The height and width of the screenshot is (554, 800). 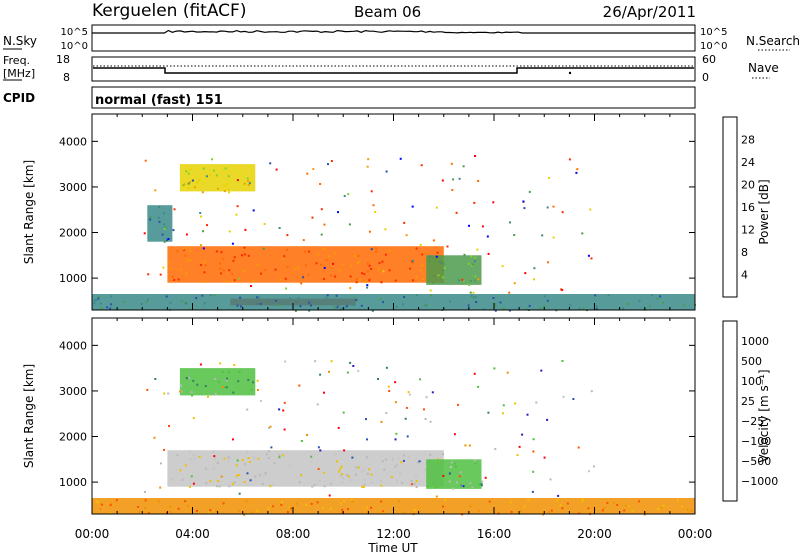 What do you see at coordinates (764, 211) in the screenshot?
I see `power-colorbar-label: Power [dB]` at bounding box center [764, 211].